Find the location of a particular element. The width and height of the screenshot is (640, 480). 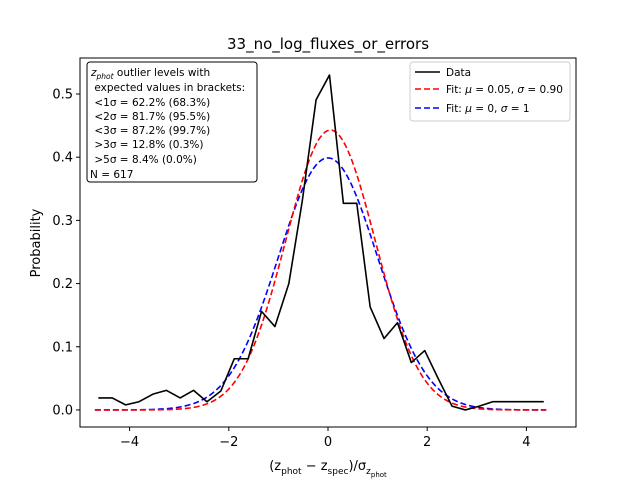

info-line-2: expected values in brackets: is located at coordinates (168, 88).